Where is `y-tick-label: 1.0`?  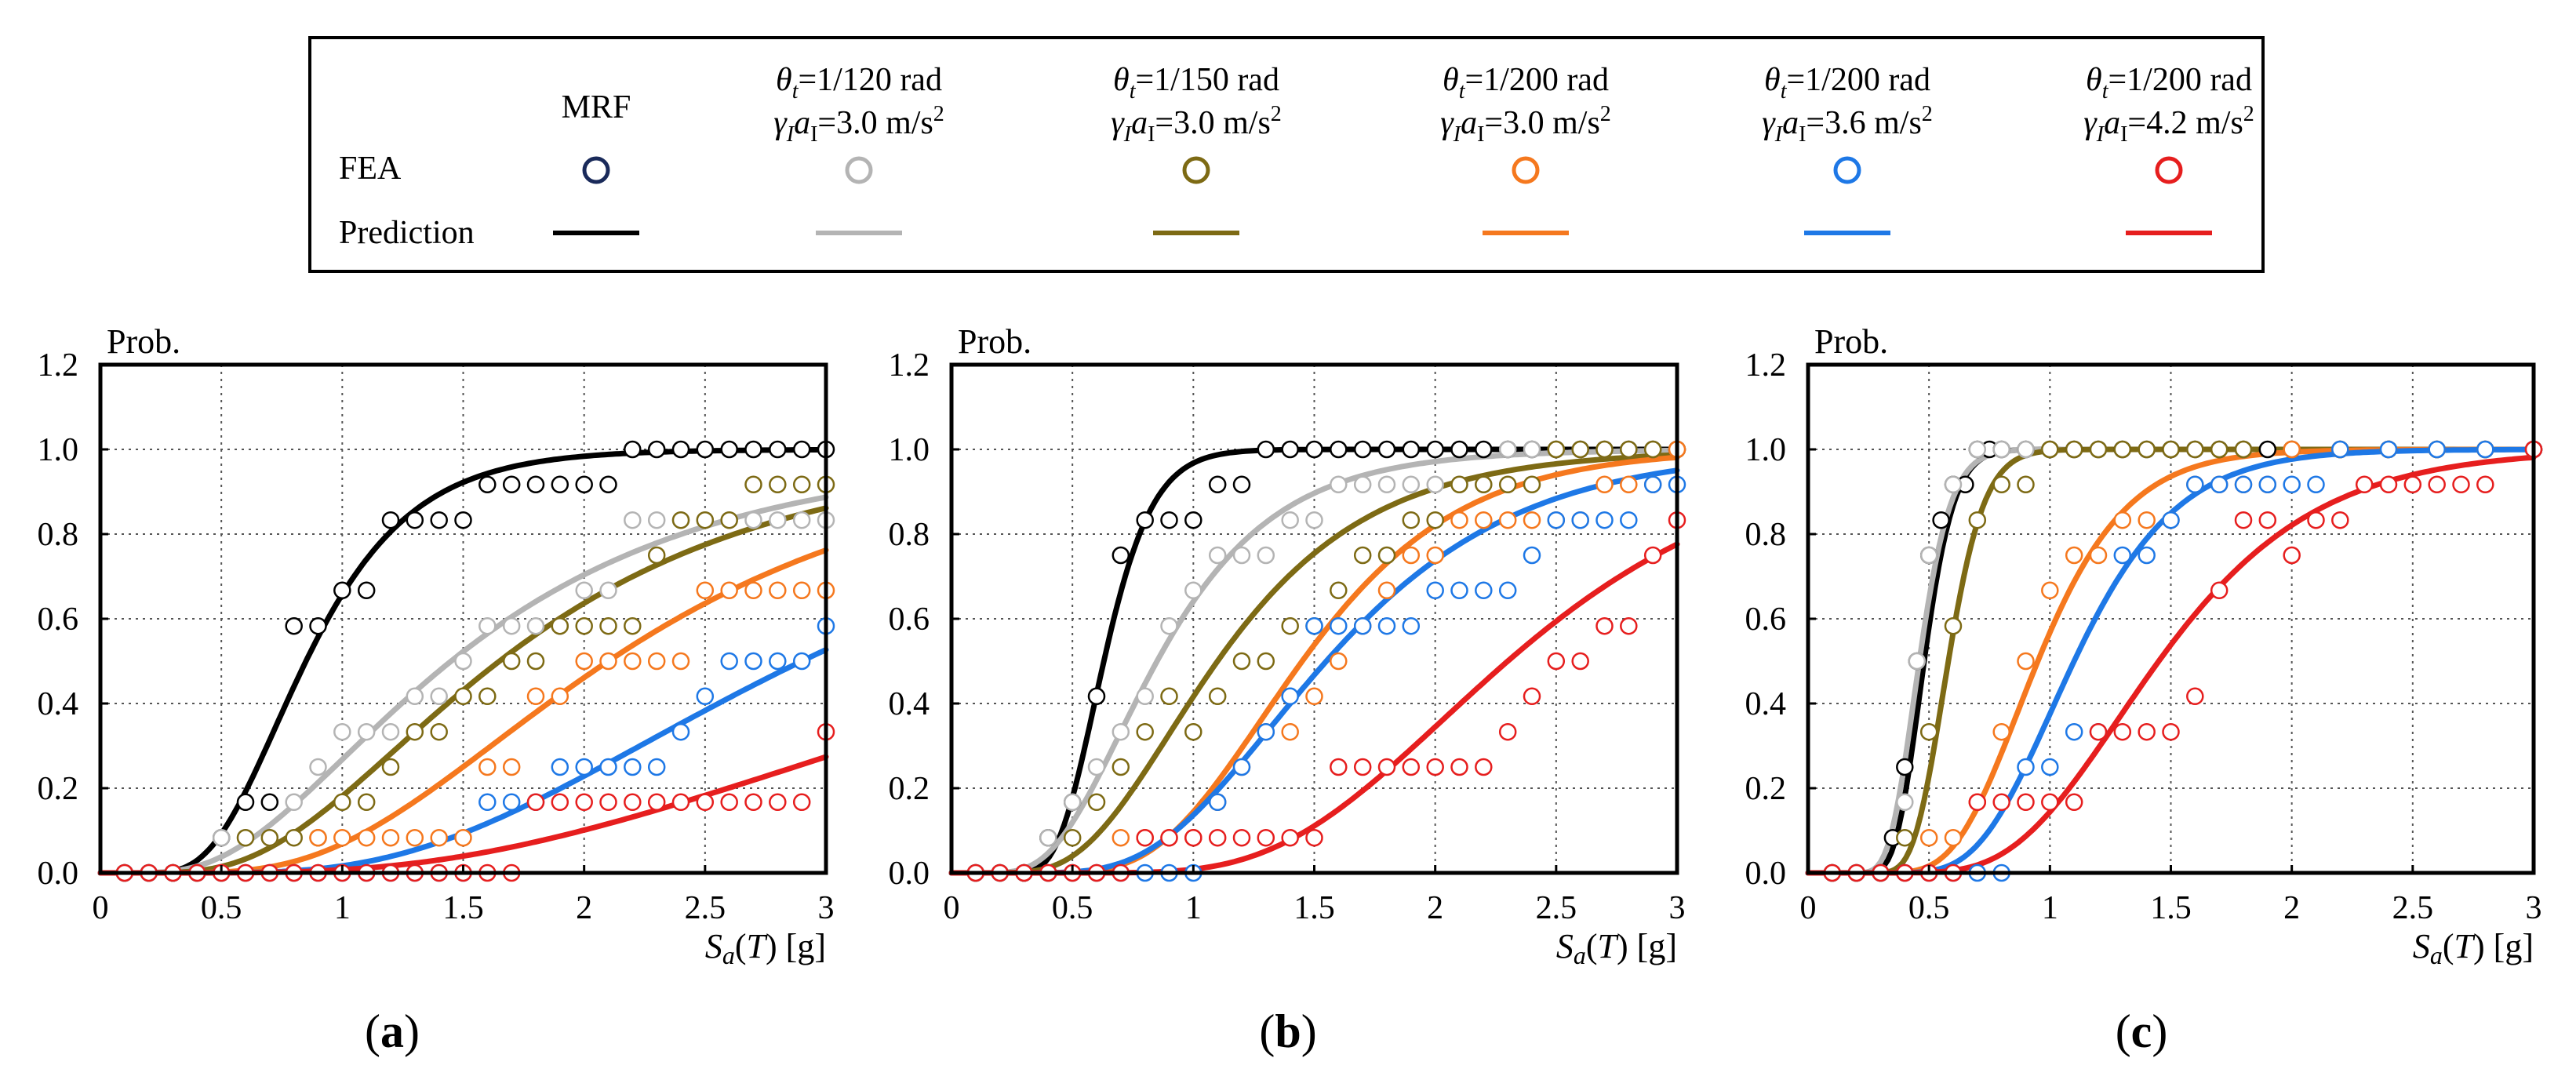 y-tick-label: 1.0 is located at coordinates (59, 450).